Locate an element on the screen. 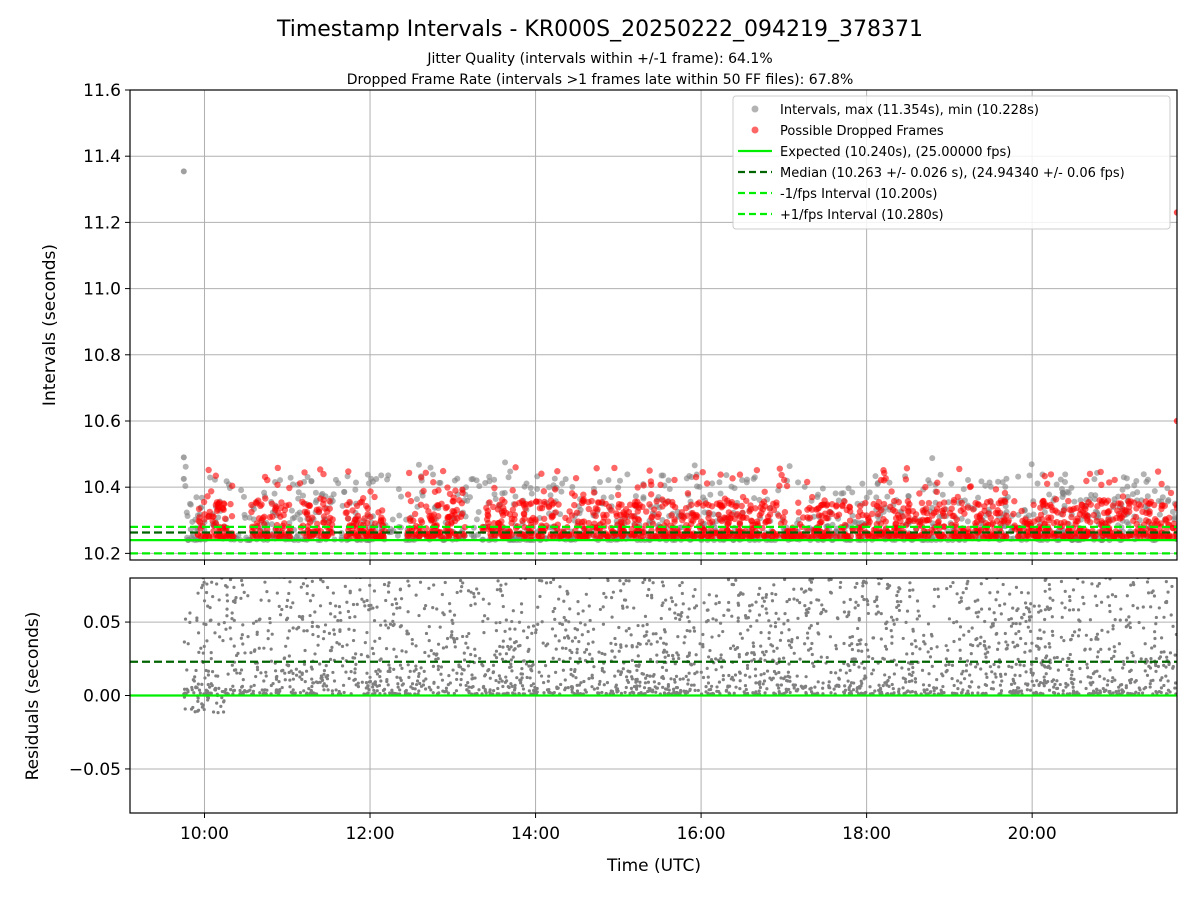 Image resolution: width=1200 pixels, height=900 pixels. legend-box is located at coordinates (951, 162).